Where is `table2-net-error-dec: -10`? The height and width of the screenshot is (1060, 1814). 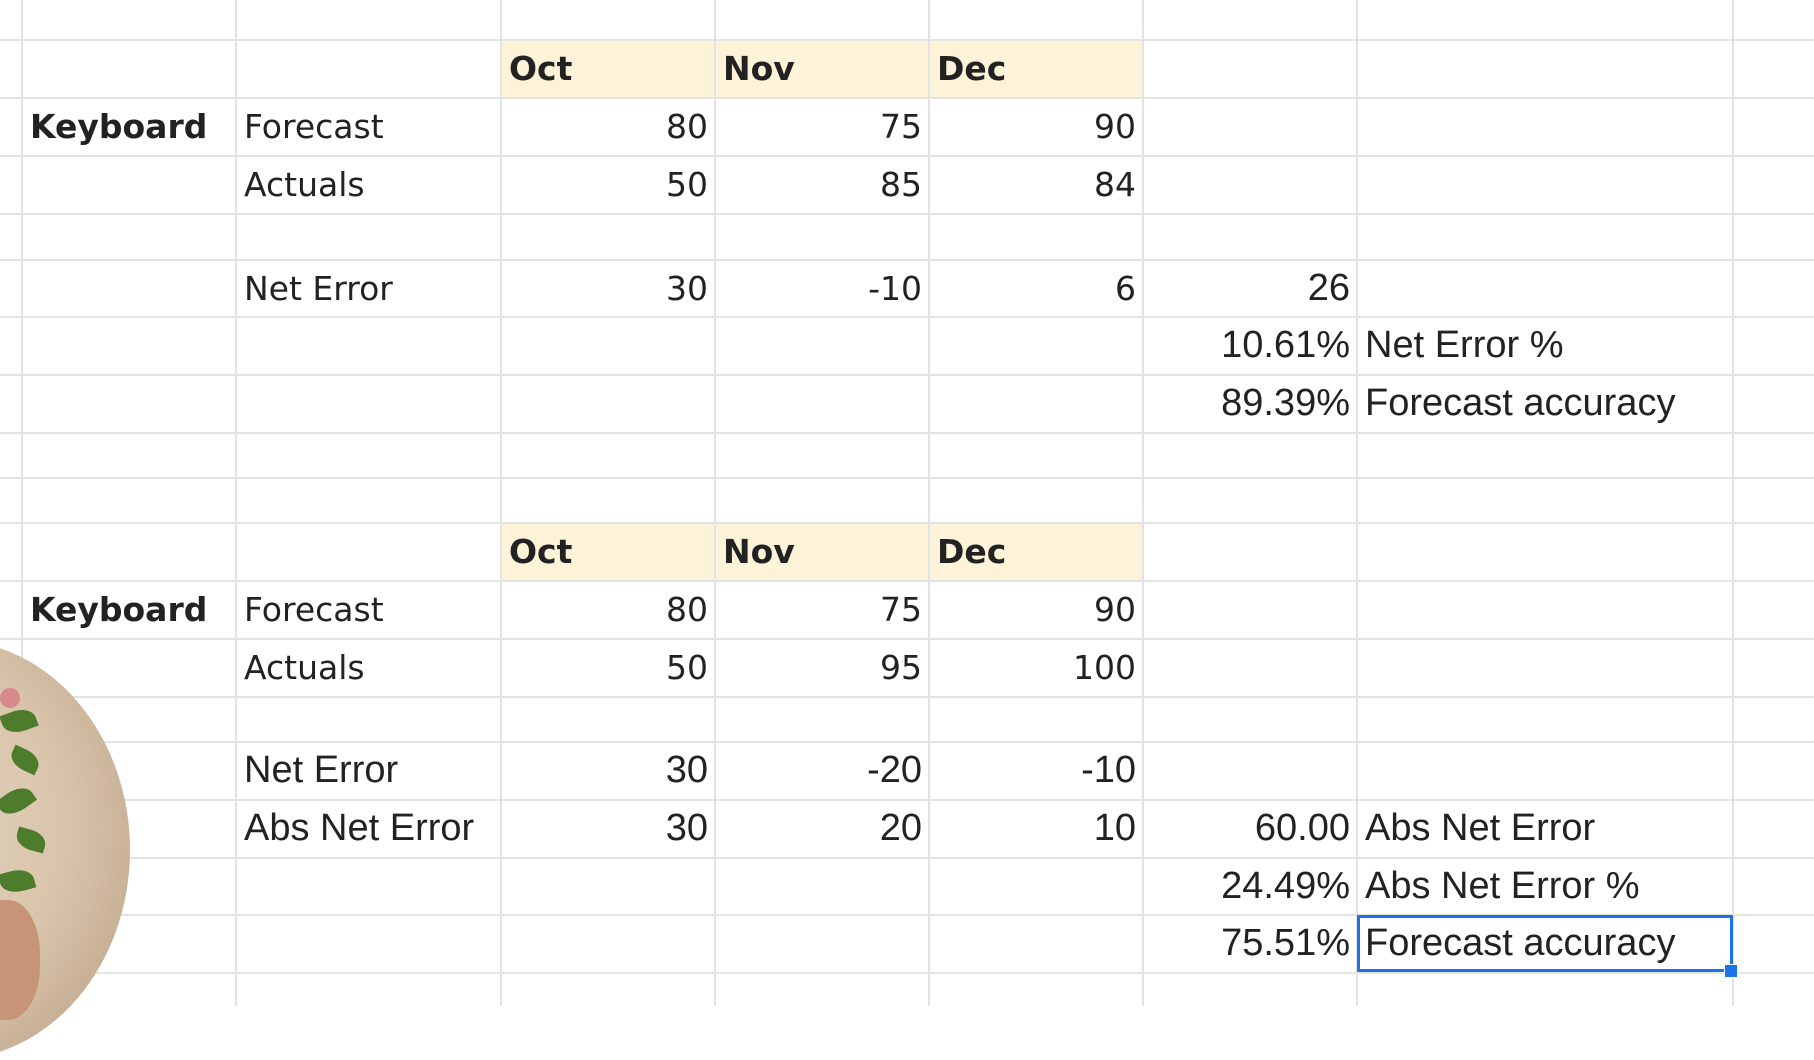 table2-net-error-dec: -10 is located at coordinates (1108, 770).